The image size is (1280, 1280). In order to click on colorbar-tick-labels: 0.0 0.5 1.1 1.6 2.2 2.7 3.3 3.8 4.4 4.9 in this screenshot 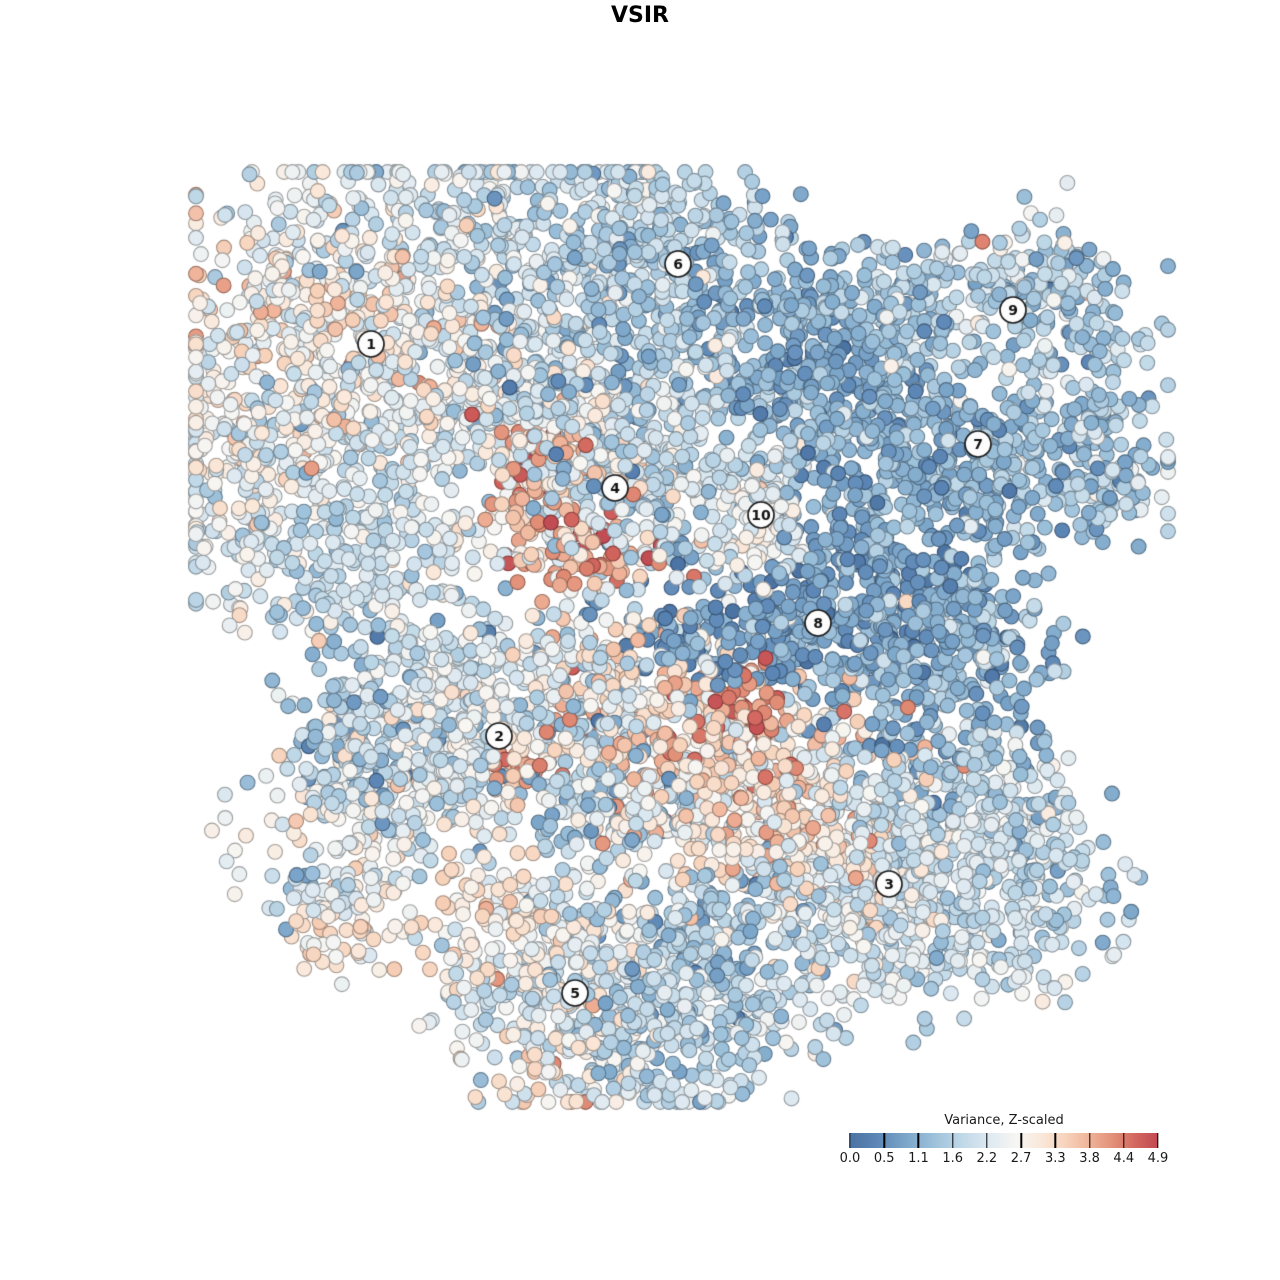, I will do `click(1004, 1159)`.